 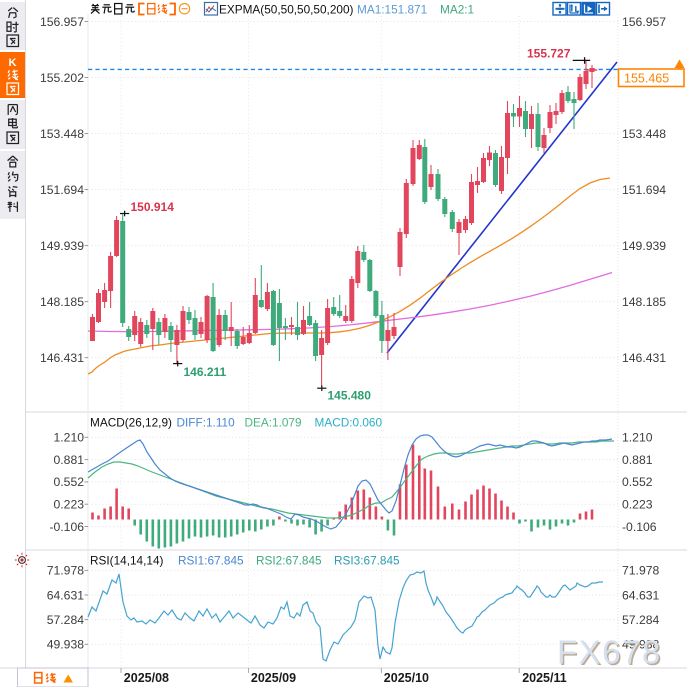 What do you see at coordinates (349, 423) in the screenshot?
I see `svg-text: MACD:0.060` at bounding box center [349, 423].